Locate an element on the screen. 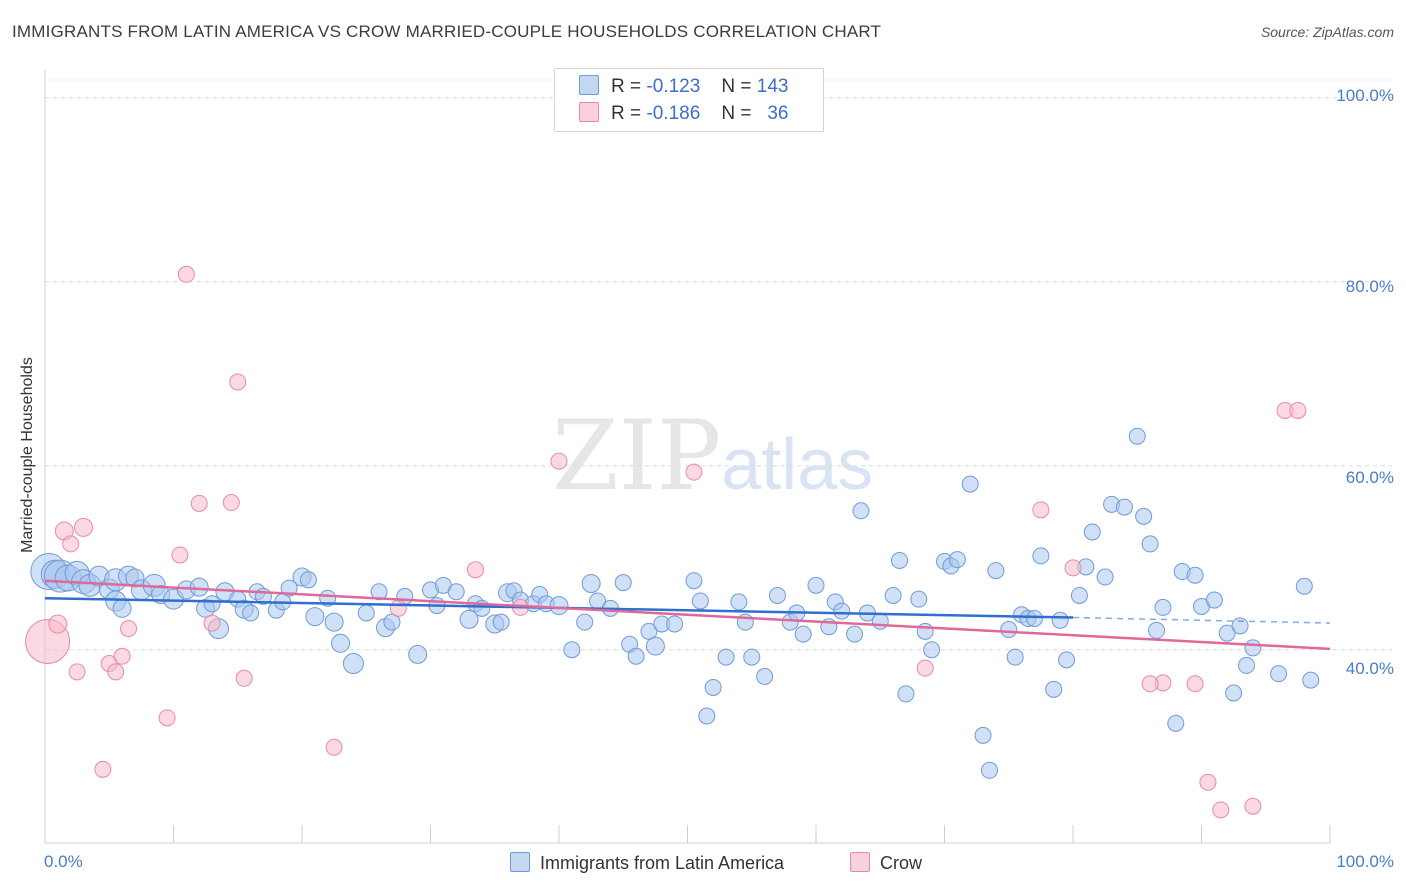 The height and width of the screenshot is (892, 1406). legend-item-immigrants: Immigrants from Latin America is located at coordinates (647, 863).